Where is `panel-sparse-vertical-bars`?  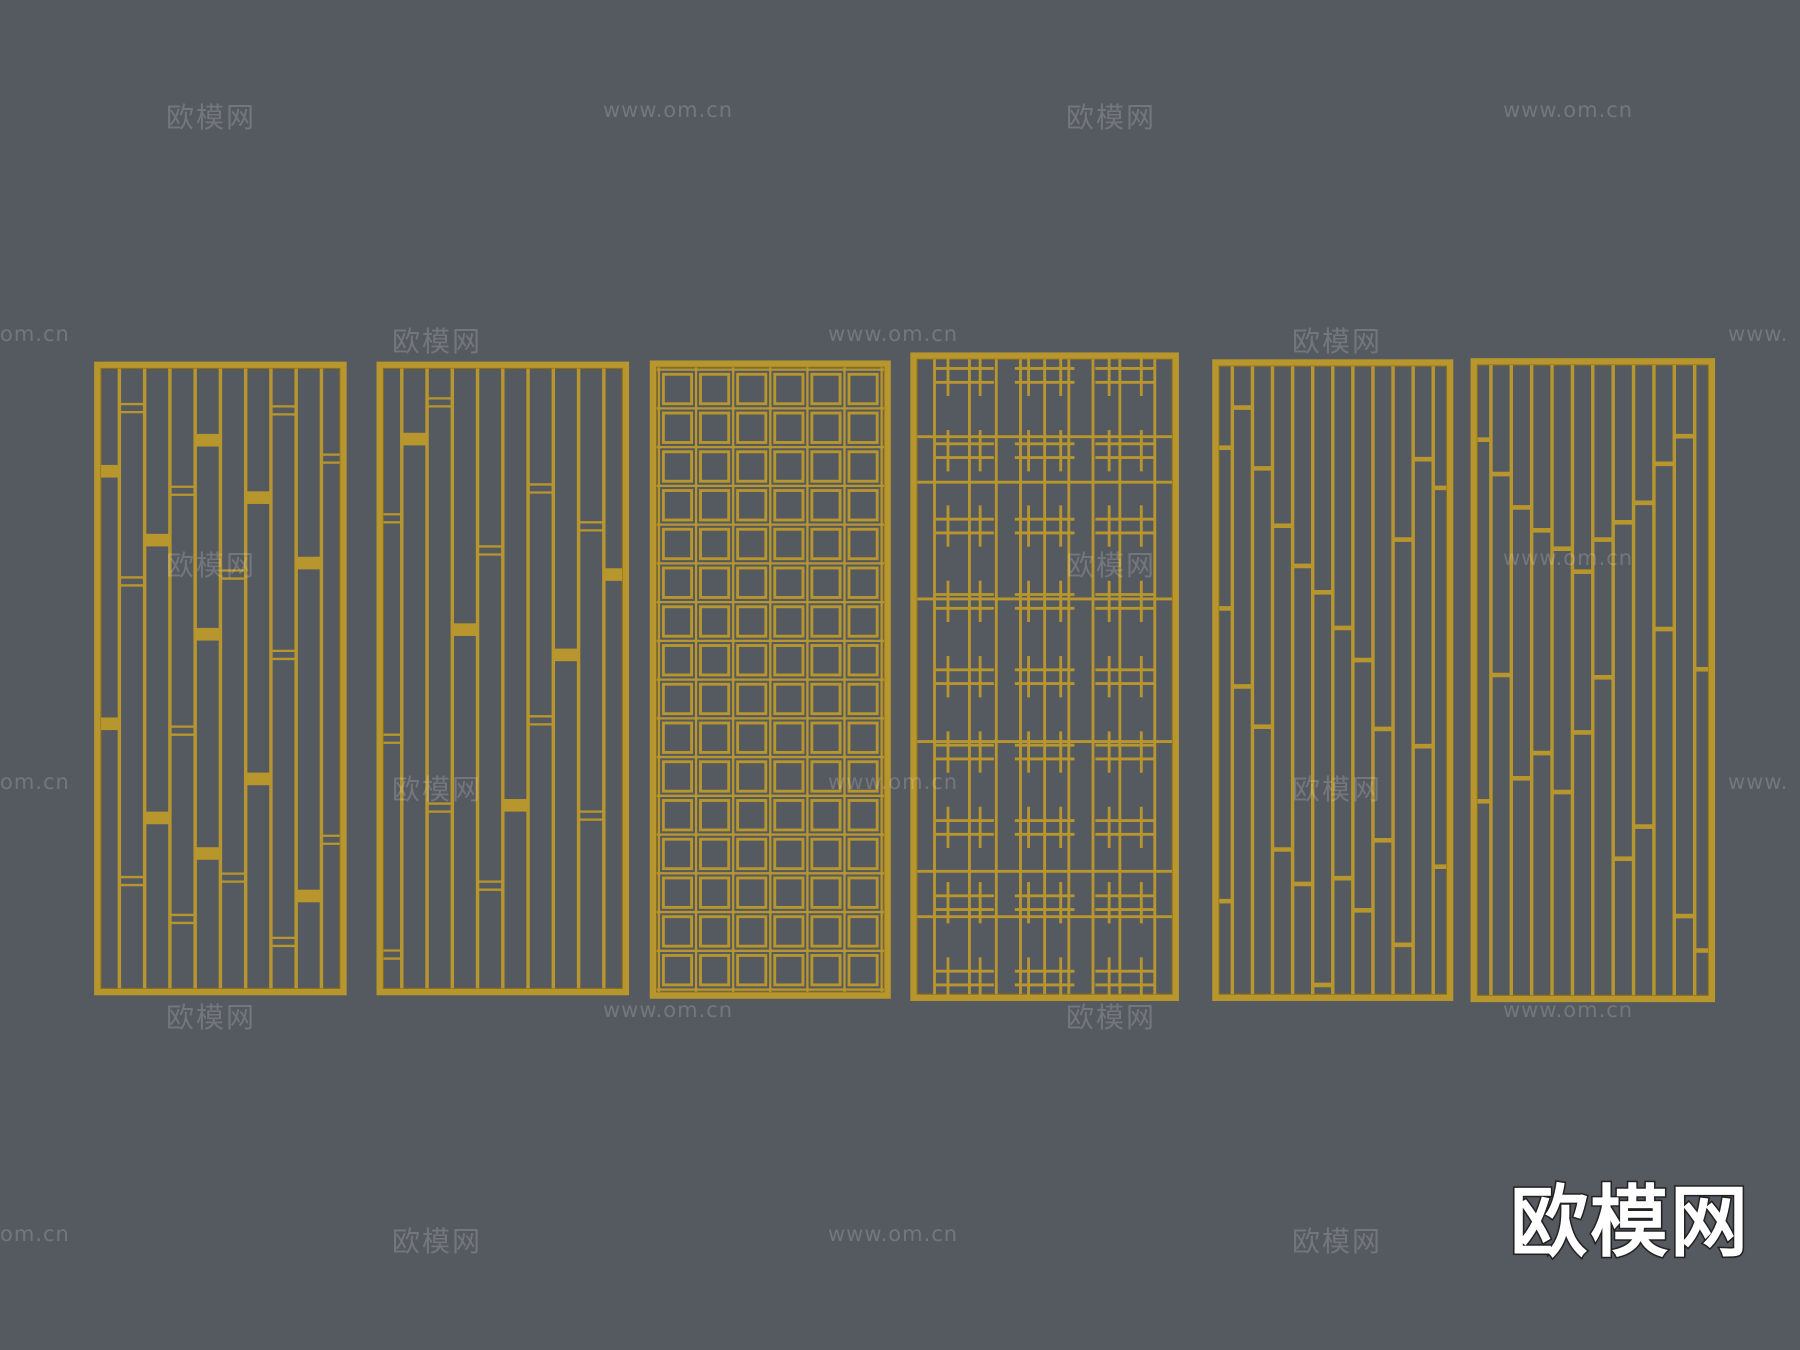 panel-sparse-vertical-bars is located at coordinates (503, 678).